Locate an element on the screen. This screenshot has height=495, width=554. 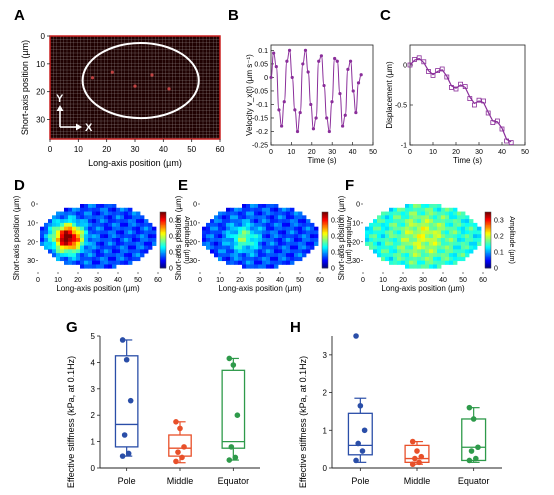
panel-label-d: D is located at coordinates (19, 185).